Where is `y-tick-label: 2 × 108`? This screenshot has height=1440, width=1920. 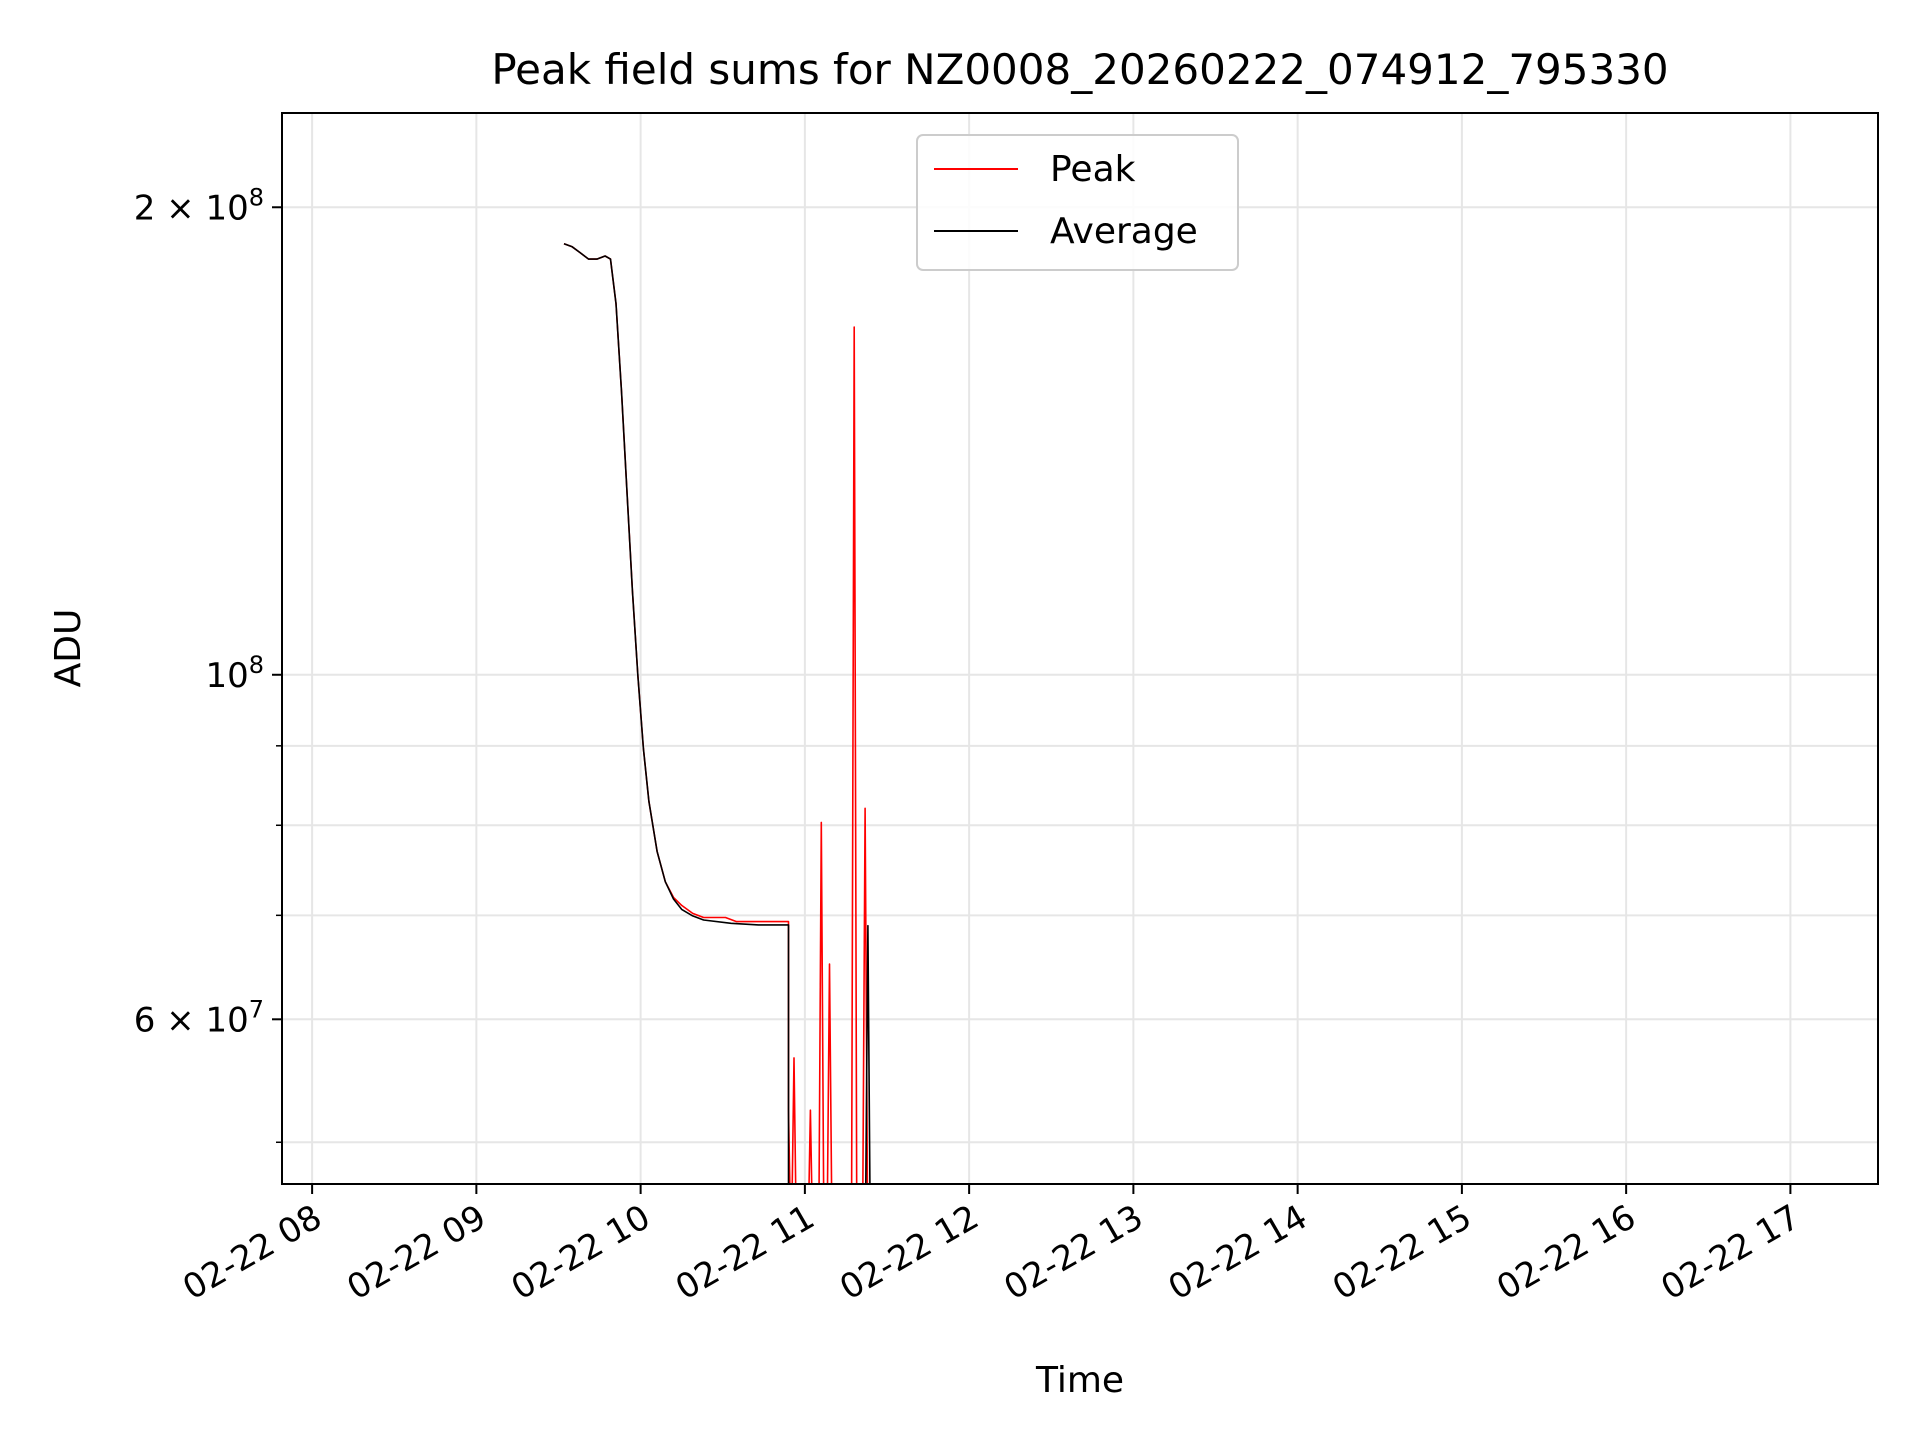 y-tick-label: 2 × 108 is located at coordinates (199, 205).